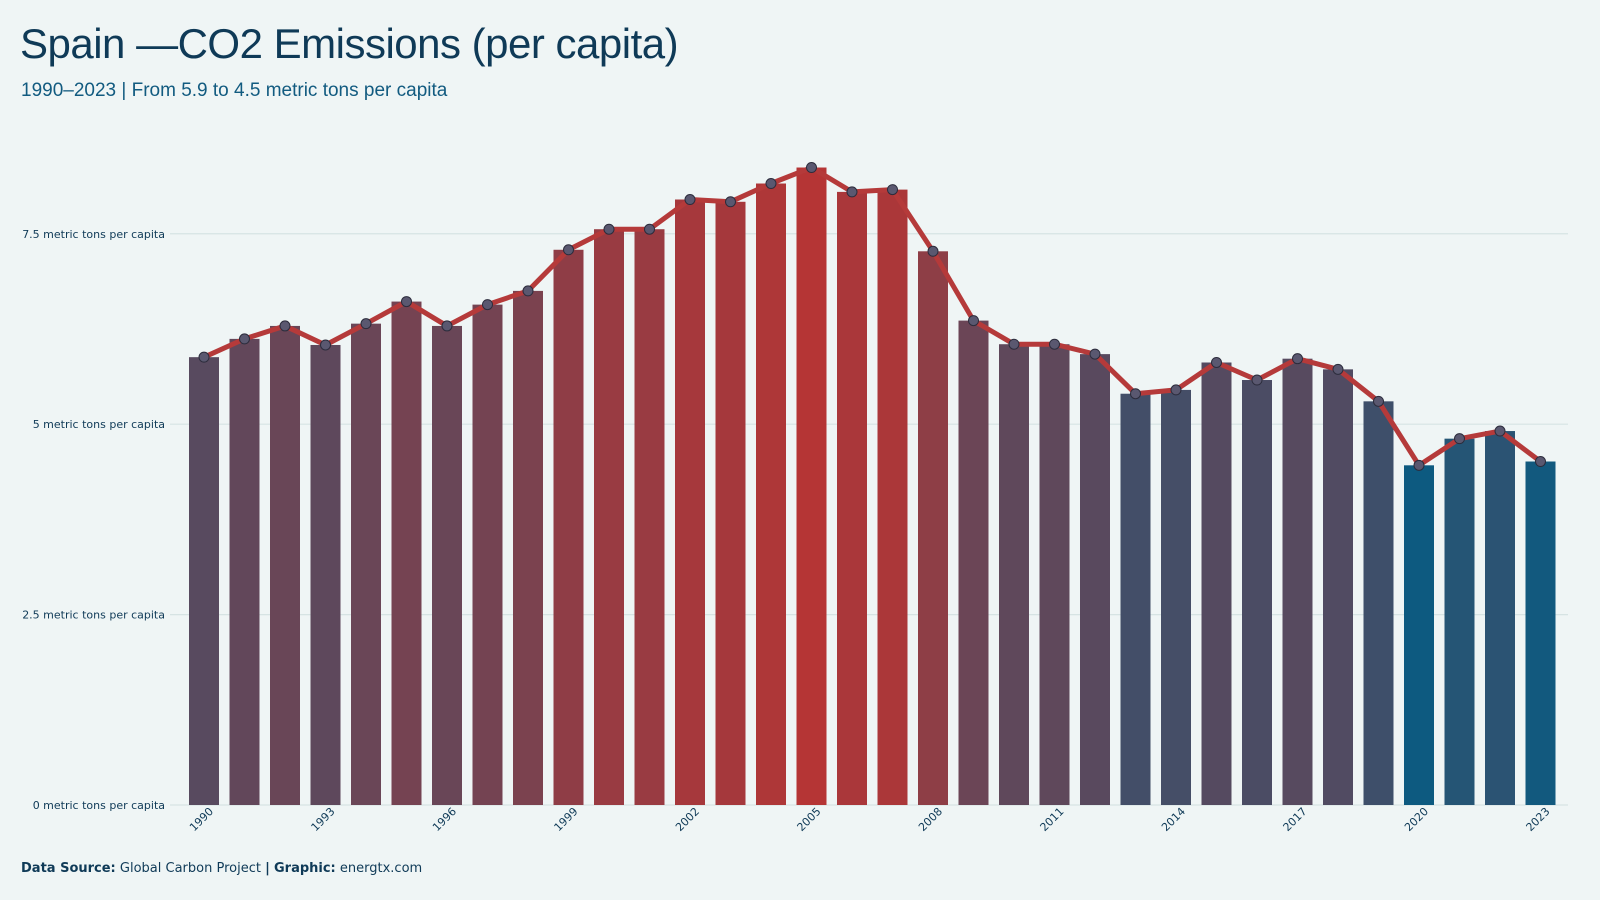 The width and height of the screenshot is (1600, 900). What do you see at coordinates (381, 868) in the screenshot?
I see `graphic-value: energtx.com` at bounding box center [381, 868].